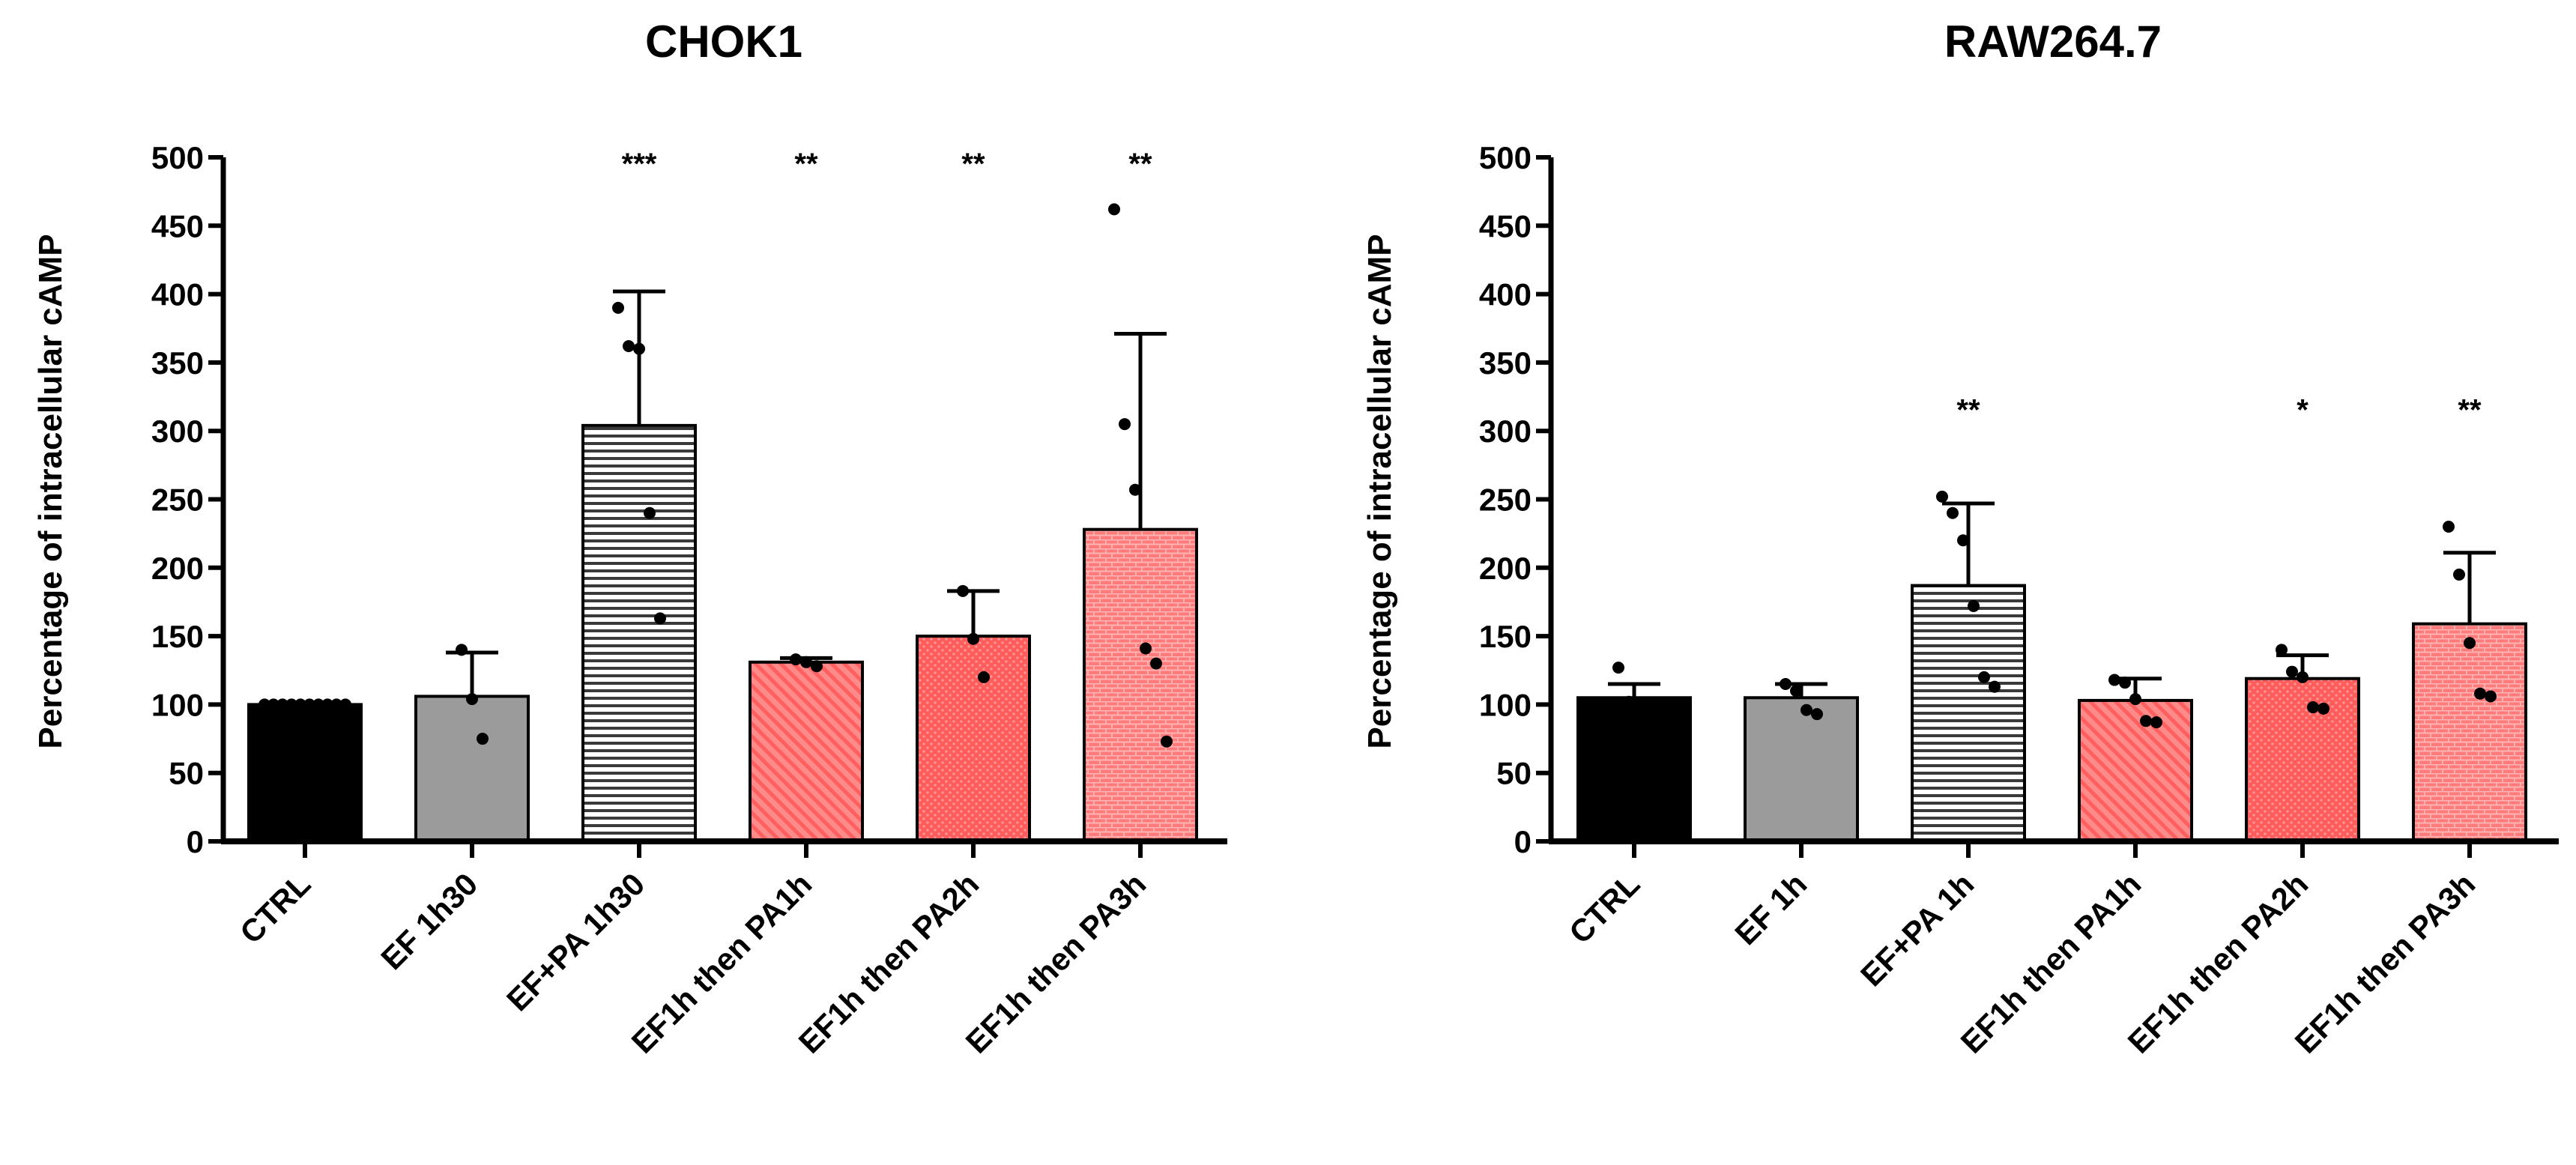 This screenshot has height=1165, width=2576. What do you see at coordinates (1917, 929) in the screenshot?
I see `x-tick-label: EF+PA 1h` at bounding box center [1917, 929].